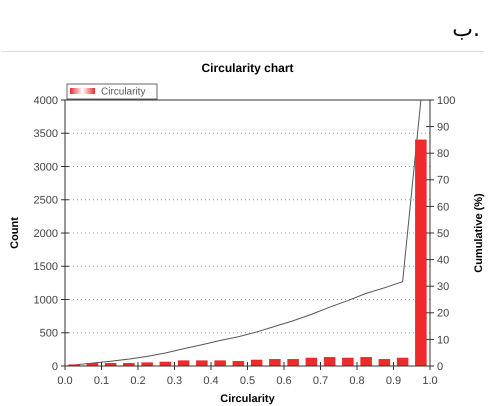 This screenshot has width=502, height=406. Describe the element at coordinates (46, 300) in the screenshot. I see `y-tick-label: 1000` at that location.